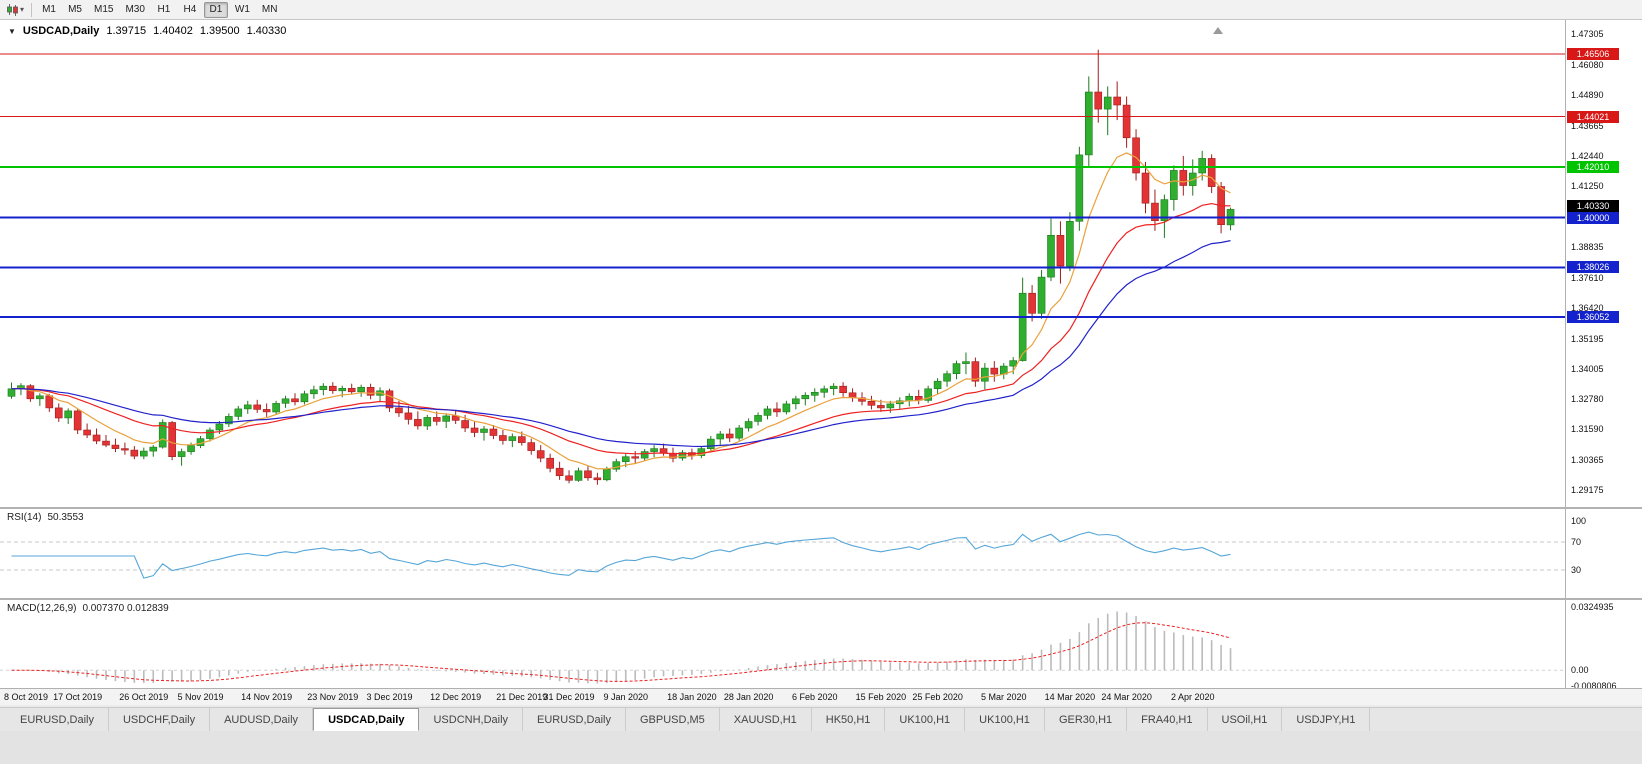 The image size is (1642, 764). I want to click on chart-tab-usdjpy-h1-14: USDJPY,H1, so click(1326, 719).